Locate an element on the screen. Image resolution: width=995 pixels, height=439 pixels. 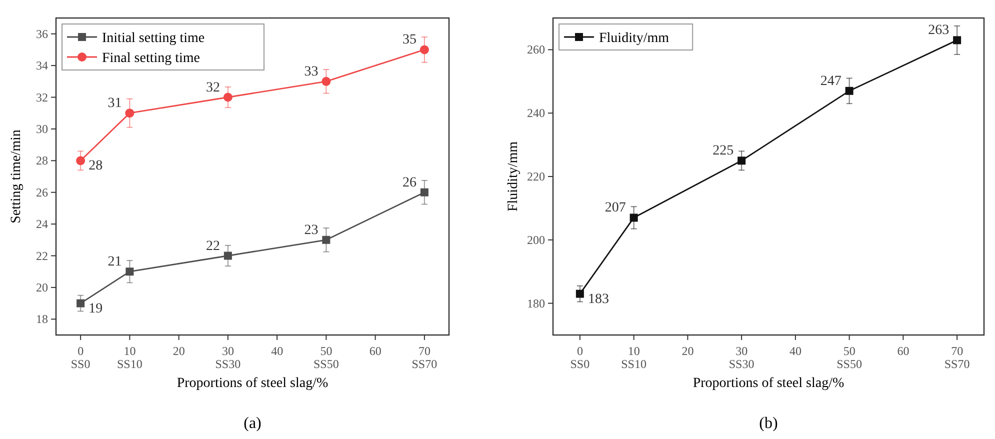
data-label: 247 is located at coordinates (831, 81).